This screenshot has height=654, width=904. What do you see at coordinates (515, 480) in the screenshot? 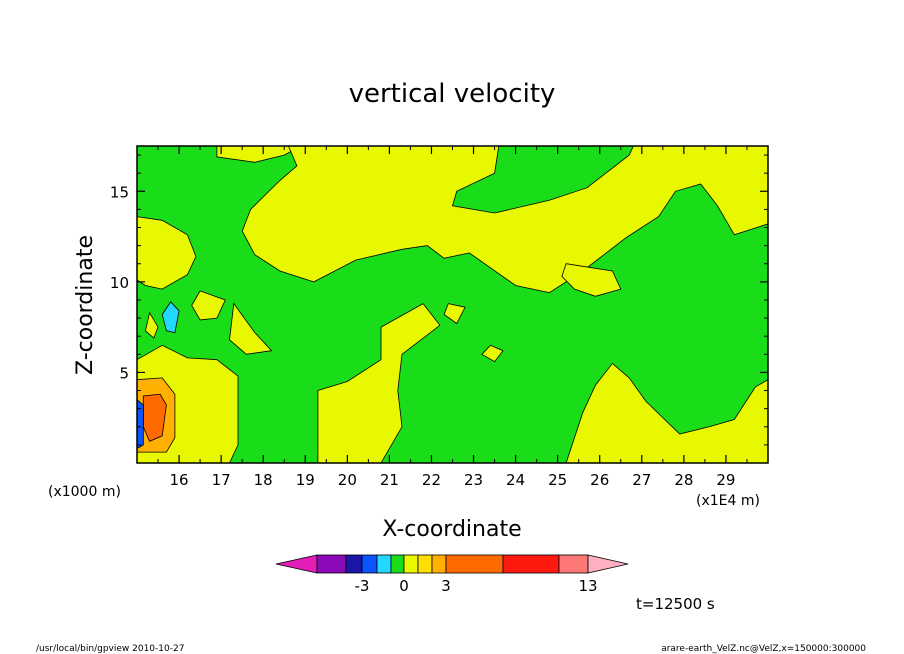
I see `x-tick-label: 24` at bounding box center [515, 480].